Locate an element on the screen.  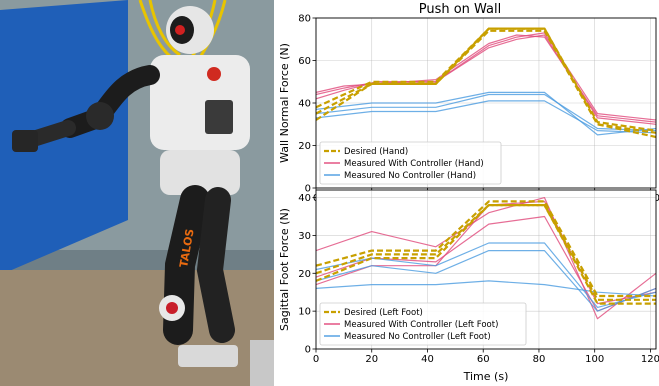
chart0-y-axis-label: Wall Normal Force (N) is located at coordinates (284, 103).